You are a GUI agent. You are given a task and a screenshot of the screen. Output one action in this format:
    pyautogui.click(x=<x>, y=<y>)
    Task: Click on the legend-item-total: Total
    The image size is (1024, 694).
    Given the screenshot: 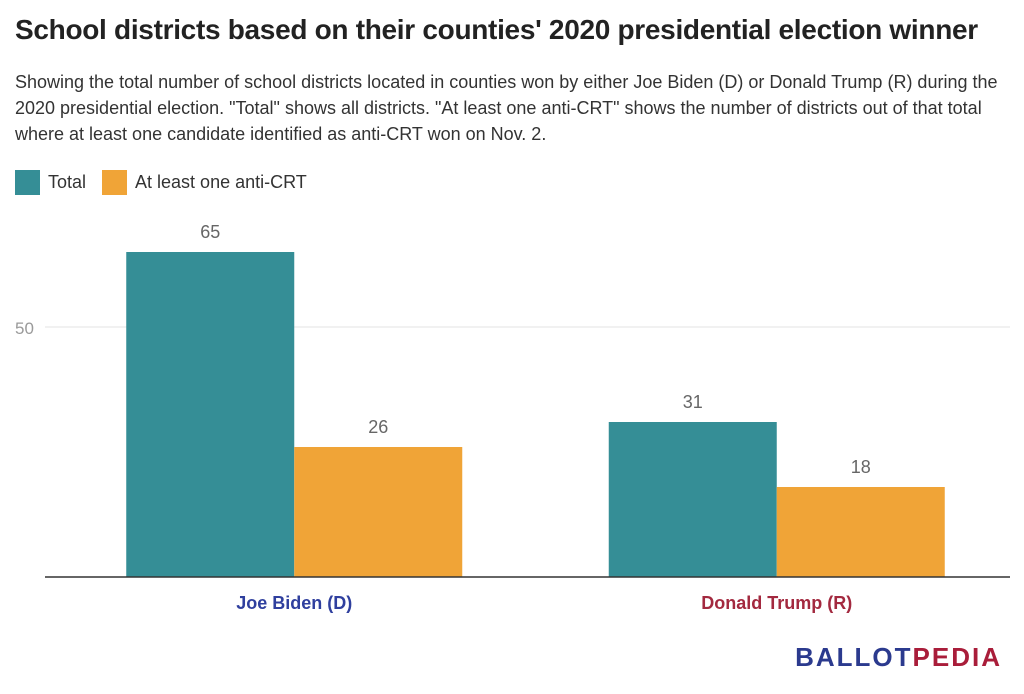 What is the action you would take?
    pyautogui.click(x=50, y=182)
    